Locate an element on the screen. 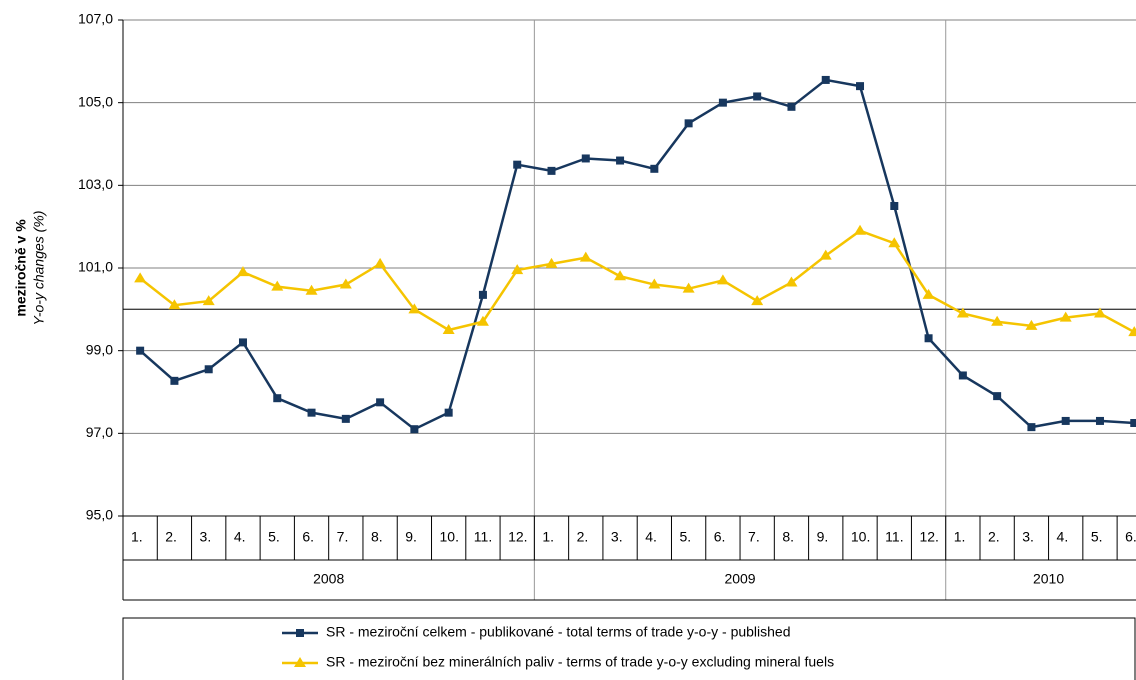 This screenshot has width=1136, height=680. y-tick-label: 99,0 is located at coordinates (99, 349).